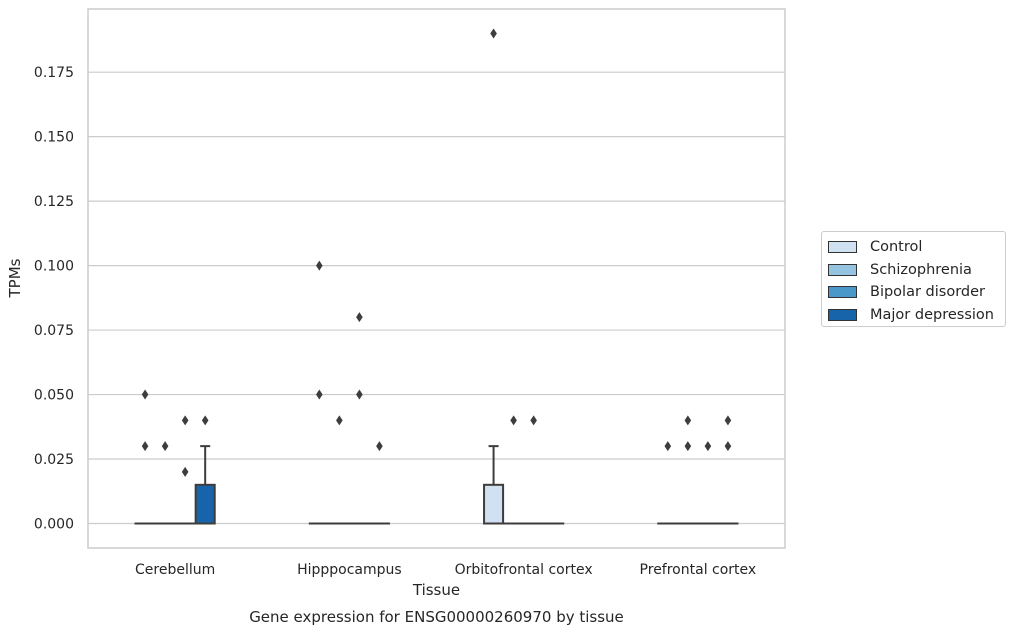 The width and height of the screenshot is (1017, 634). Describe the element at coordinates (466, 470) in the screenshot. I see `series-major-depression` at that location.